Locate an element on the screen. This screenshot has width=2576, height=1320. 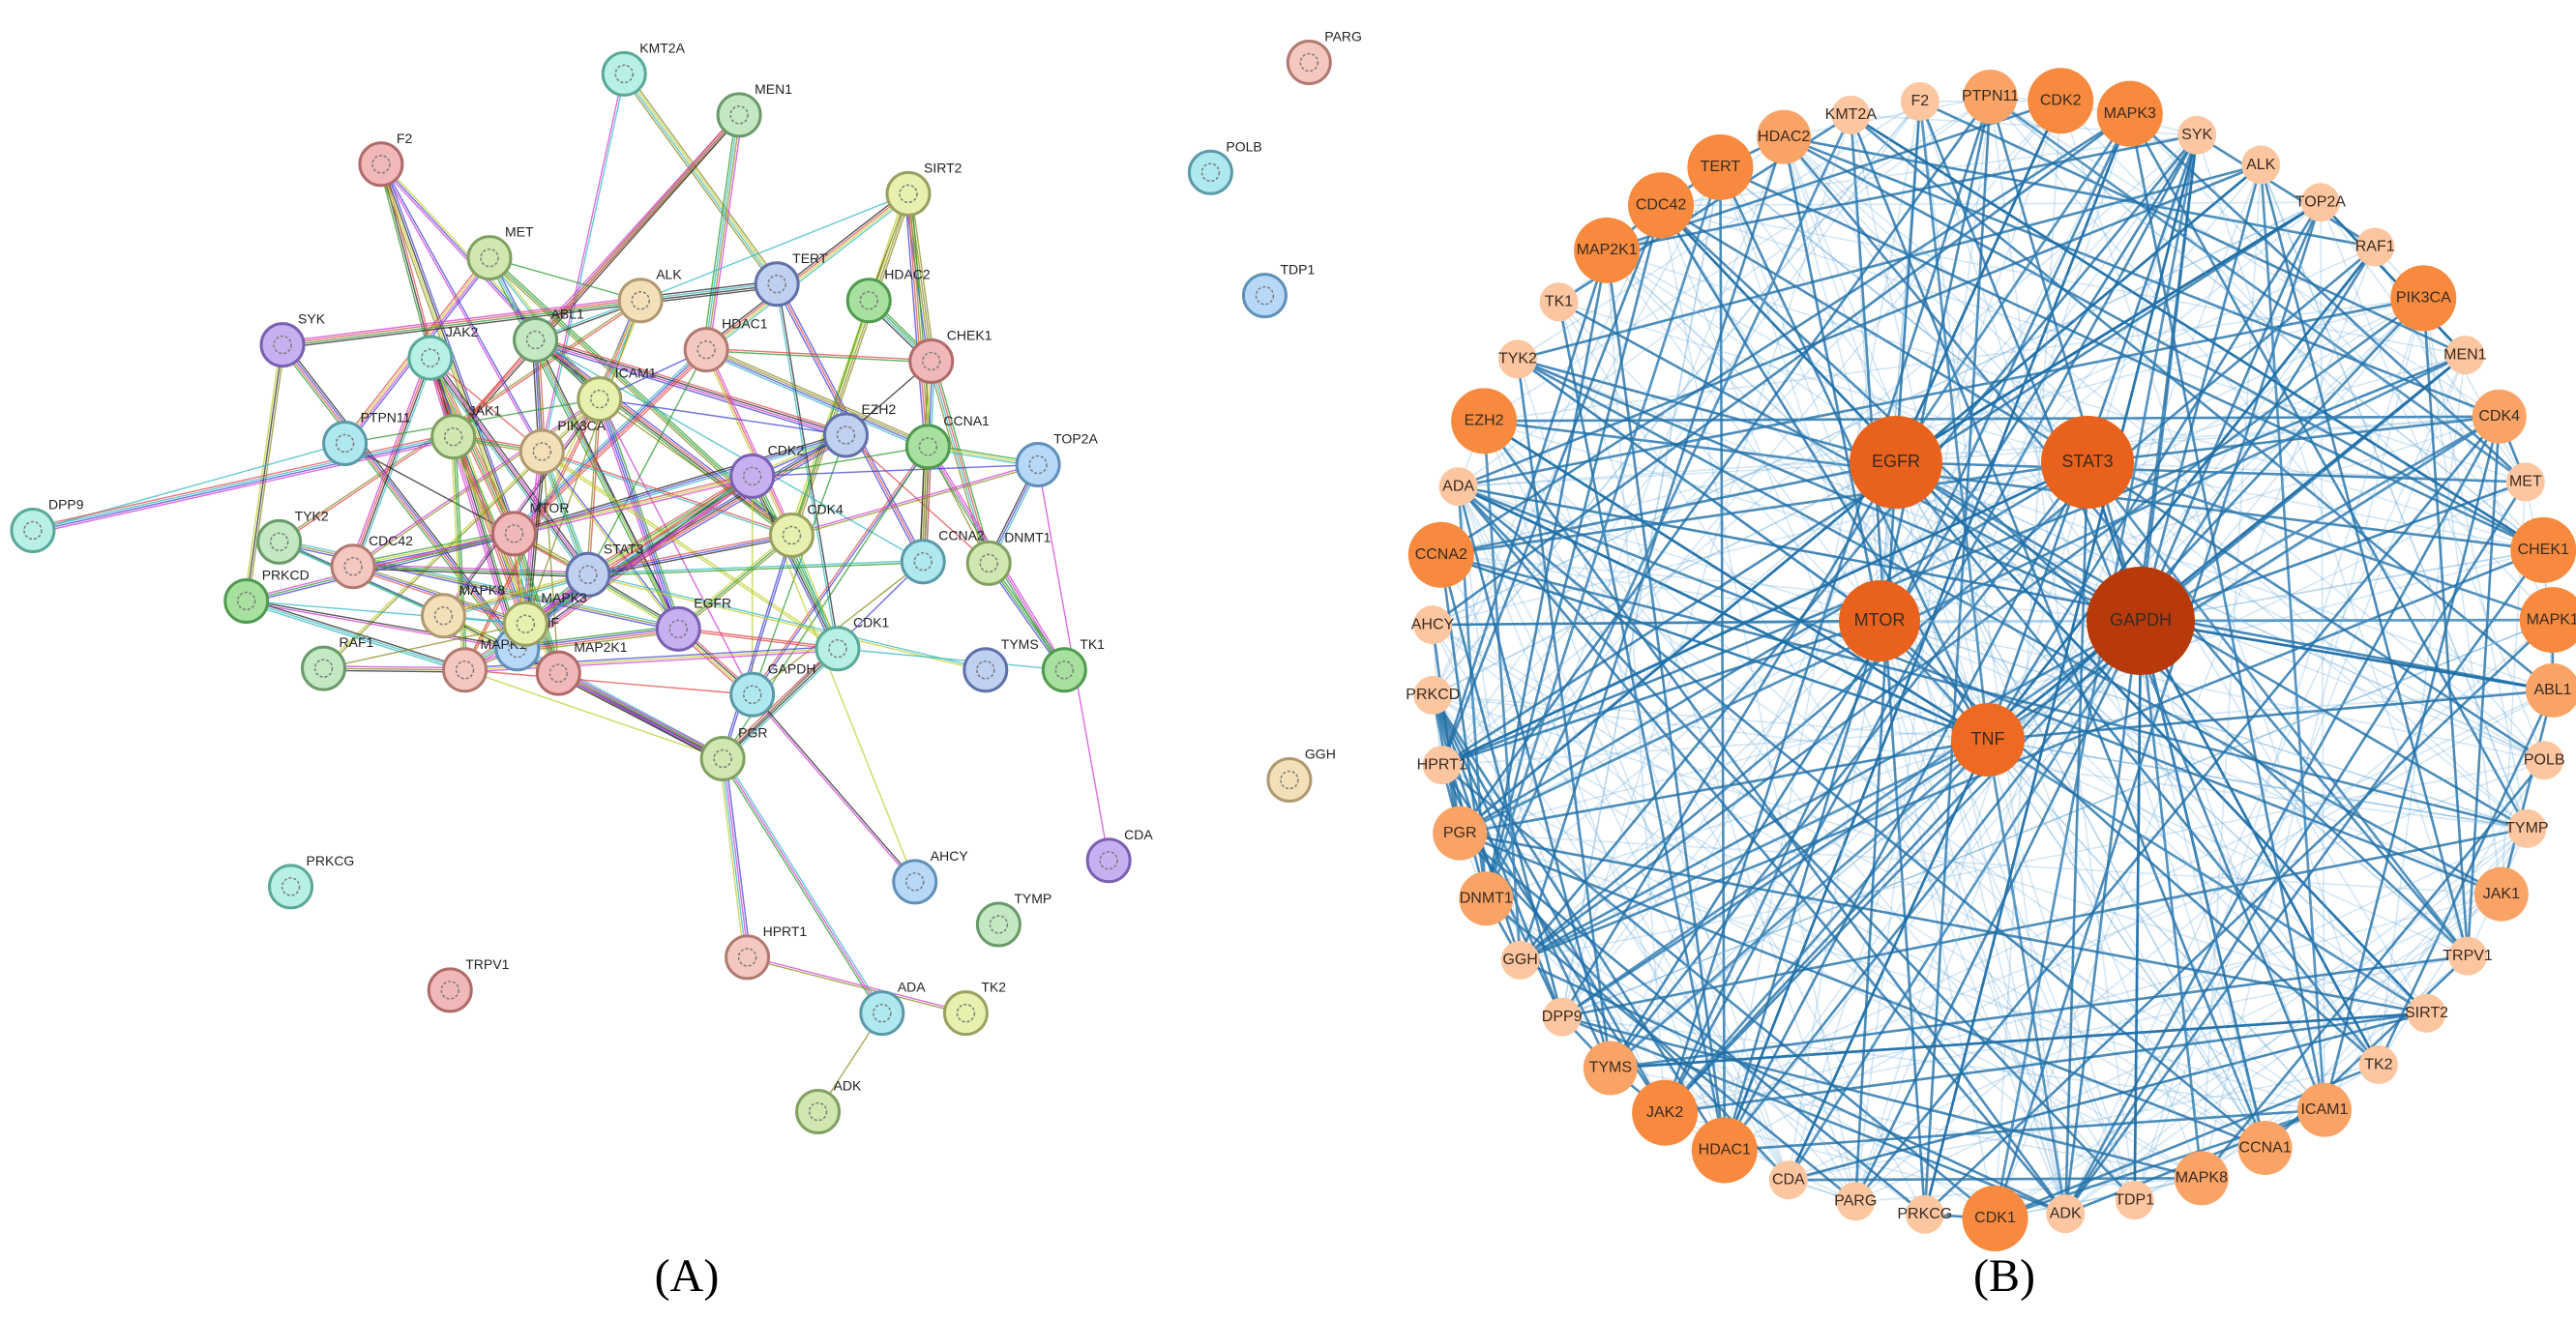
node-label: ADA is located at coordinates (912, 988).